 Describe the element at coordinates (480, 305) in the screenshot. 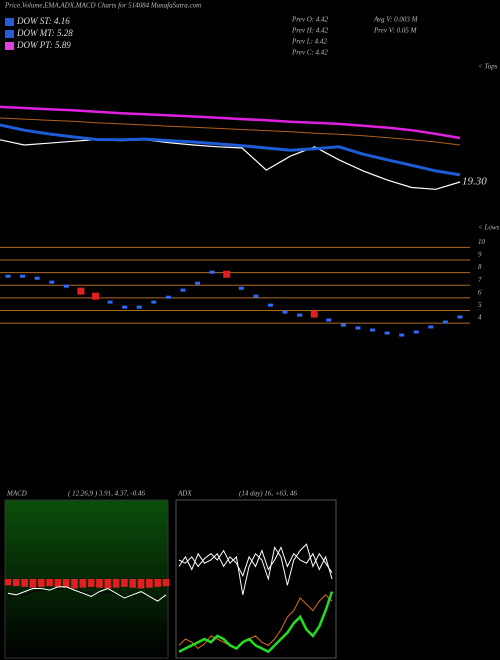

I see `y-tick-label: 5` at that location.